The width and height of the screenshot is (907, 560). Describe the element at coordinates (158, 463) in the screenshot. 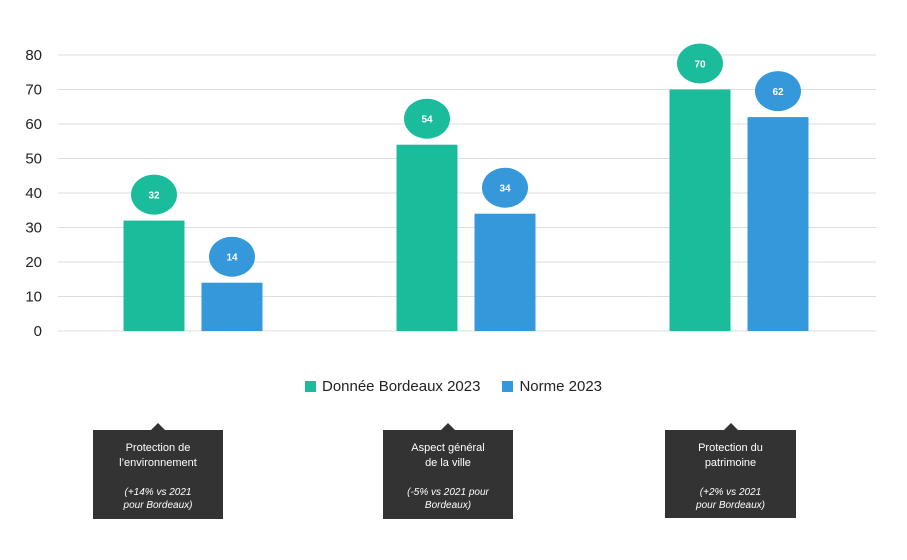

I see `category-name-line2: l’environnement` at that location.